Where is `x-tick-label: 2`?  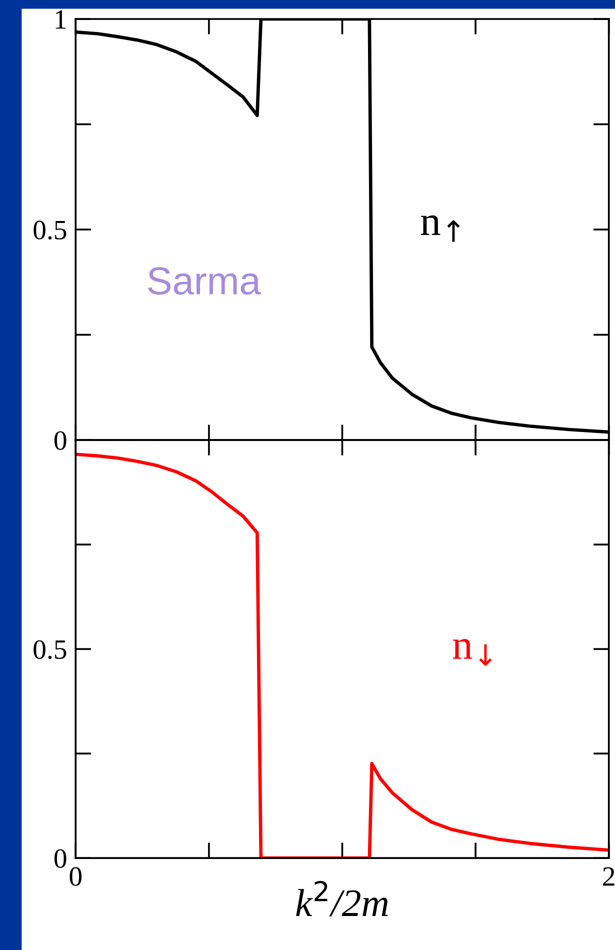
x-tick-label: 2 is located at coordinates (608, 876).